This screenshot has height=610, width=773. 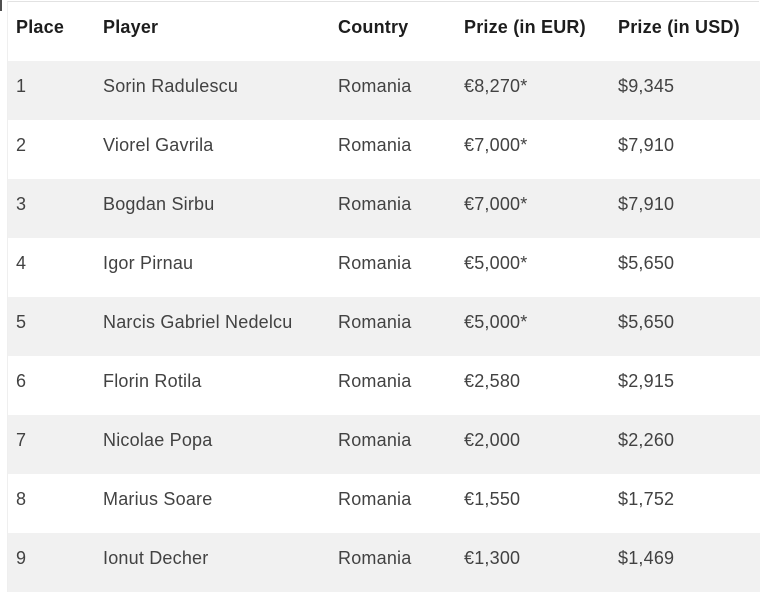 What do you see at coordinates (51, 31) in the screenshot?
I see `column-header-place: Place` at bounding box center [51, 31].